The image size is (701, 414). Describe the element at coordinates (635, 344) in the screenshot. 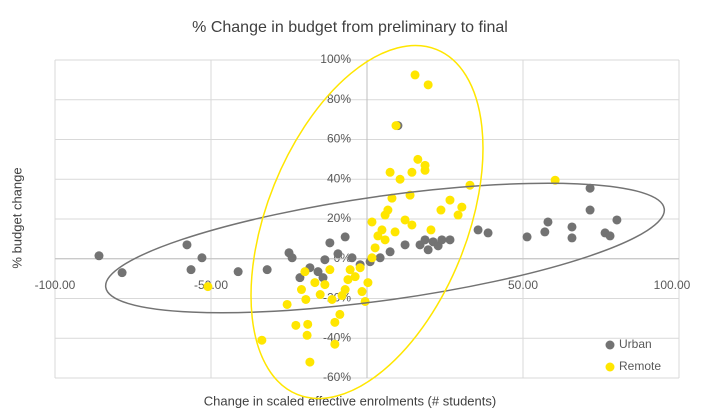

I see `legend-label: Urban` at that location.